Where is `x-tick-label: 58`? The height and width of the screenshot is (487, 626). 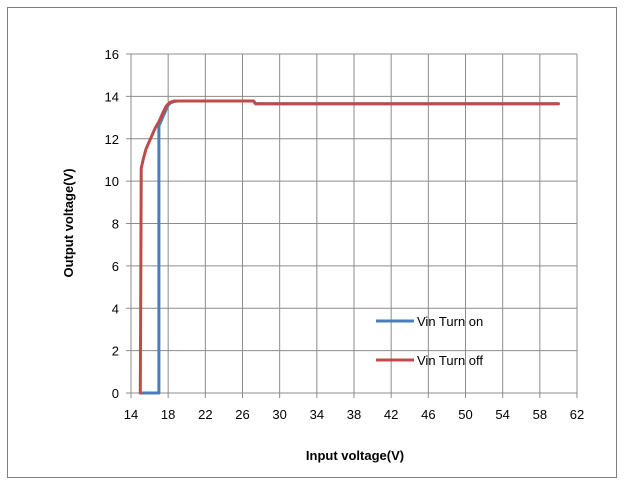 x-tick-label: 58 is located at coordinates (540, 414).